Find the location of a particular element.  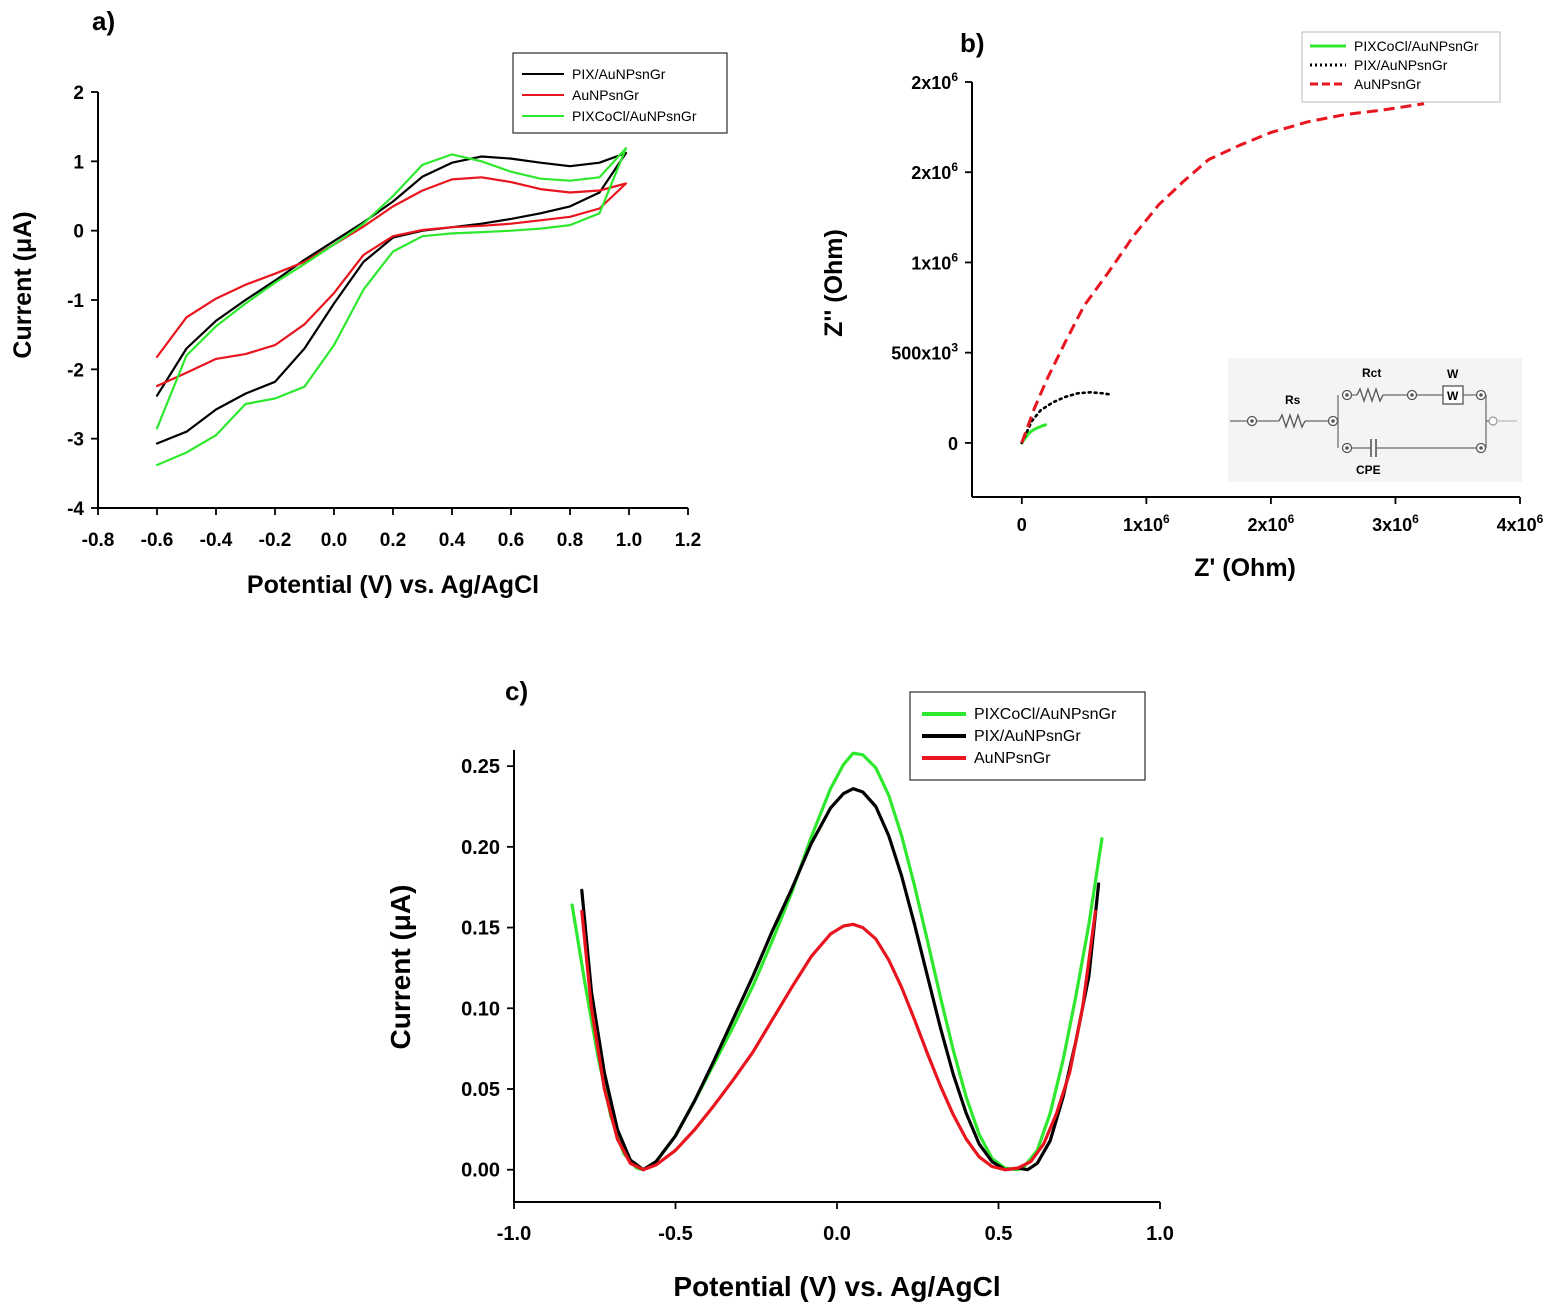

a-x-tick-label: 0.0 is located at coordinates (334, 540).